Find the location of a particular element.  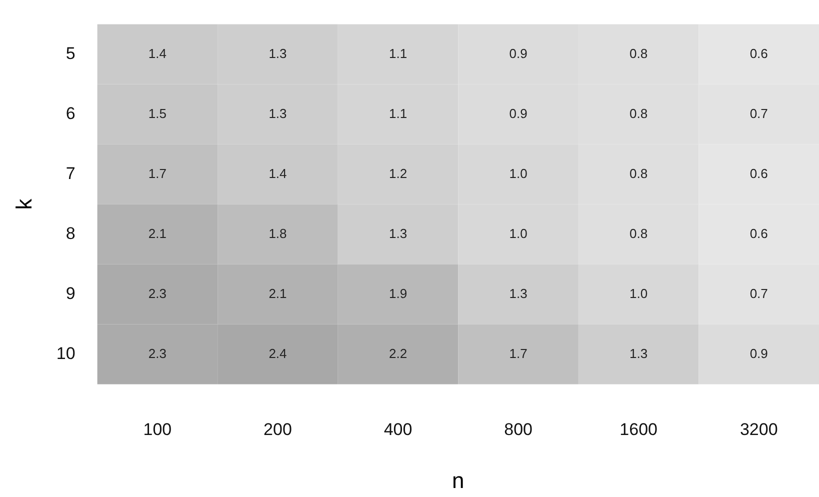

y-tick-label: 7 is located at coordinates (71, 173).